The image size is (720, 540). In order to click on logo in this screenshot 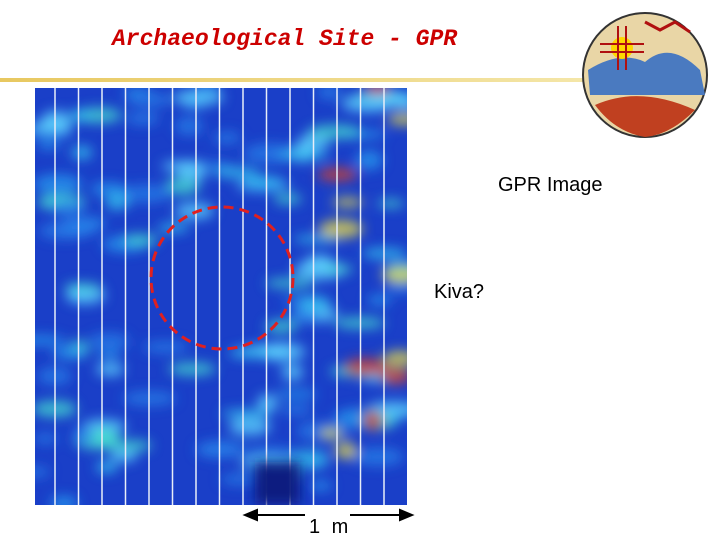, I will do `click(645, 75)`.